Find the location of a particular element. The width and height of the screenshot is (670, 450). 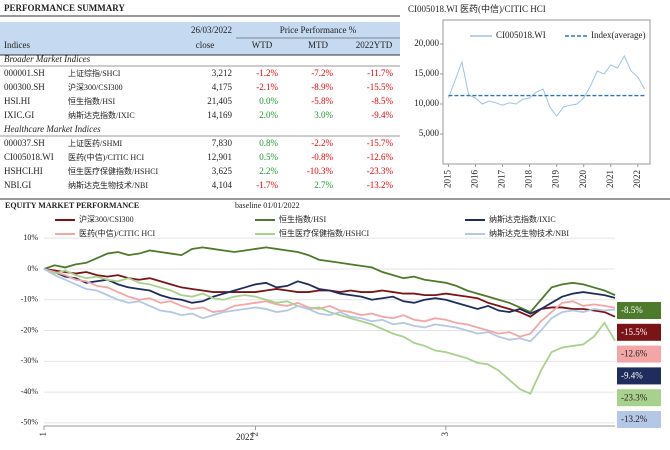

index-code: NBI.GI is located at coordinates (17, 185).